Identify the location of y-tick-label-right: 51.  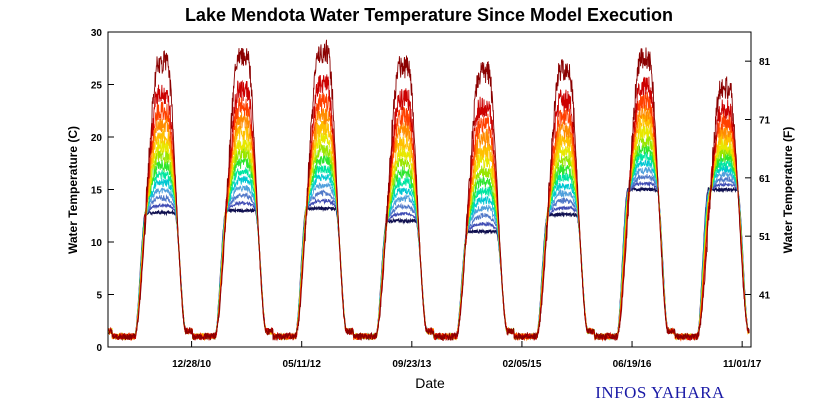
(765, 237).